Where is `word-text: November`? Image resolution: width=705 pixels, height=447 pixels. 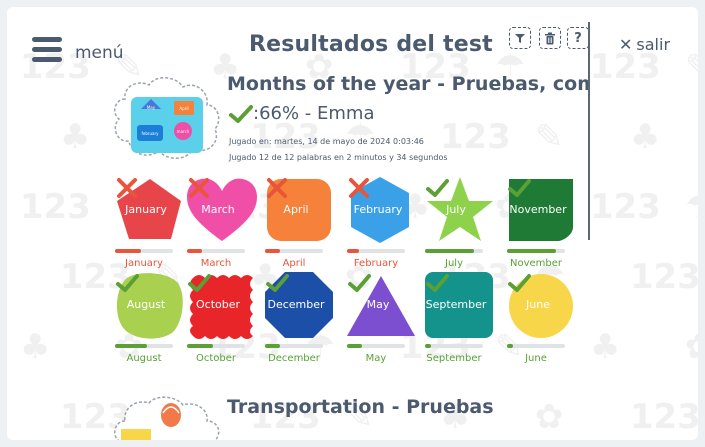 word-text: November is located at coordinates (538, 209).